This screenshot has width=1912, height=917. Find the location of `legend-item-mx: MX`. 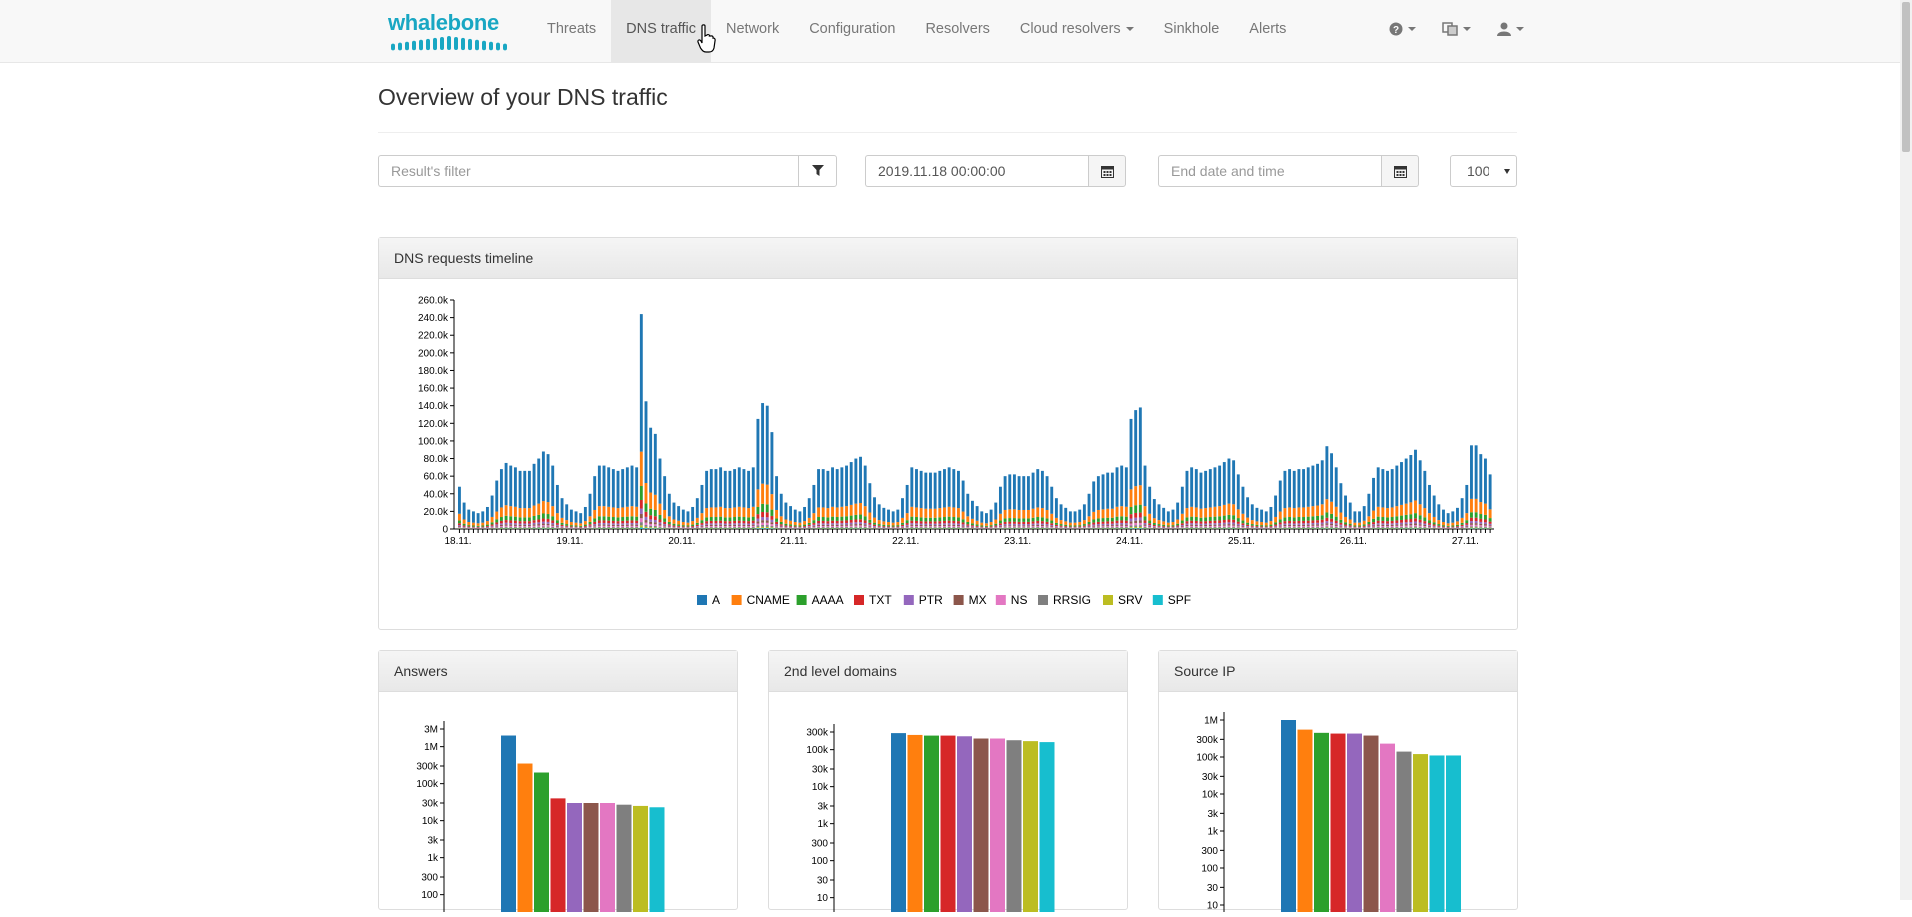

legend-item-mx: MX is located at coordinates (970, 600).